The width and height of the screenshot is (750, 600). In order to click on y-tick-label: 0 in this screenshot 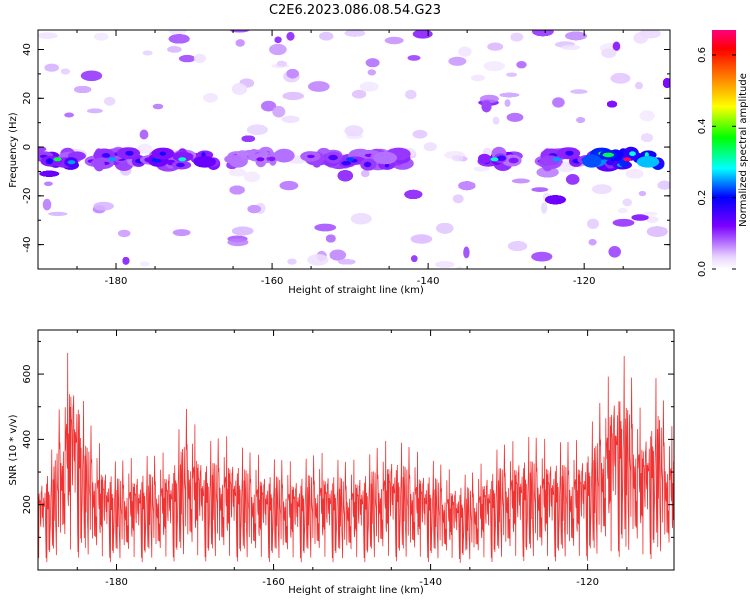, I will do `click(27, 147)`.